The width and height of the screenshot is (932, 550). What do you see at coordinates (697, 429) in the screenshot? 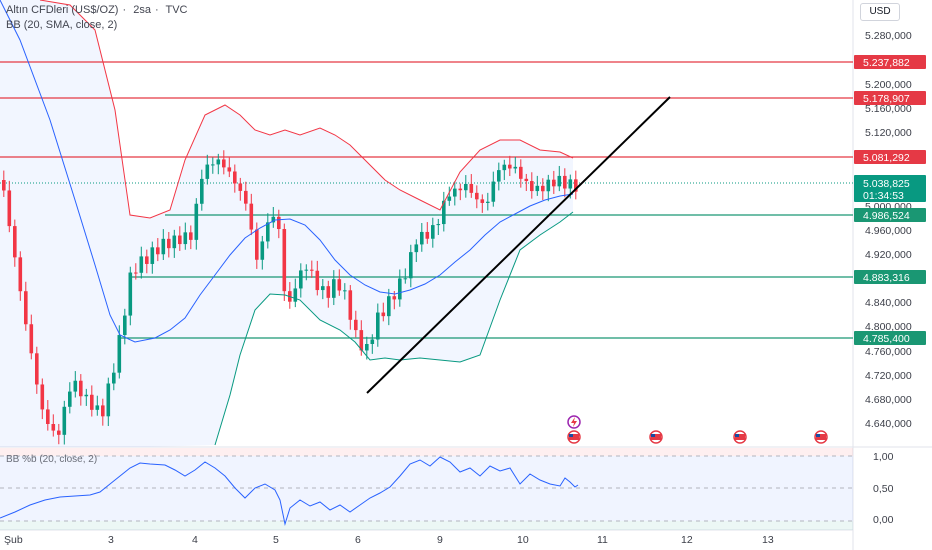
I see `event-icons` at bounding box center [697, 429].